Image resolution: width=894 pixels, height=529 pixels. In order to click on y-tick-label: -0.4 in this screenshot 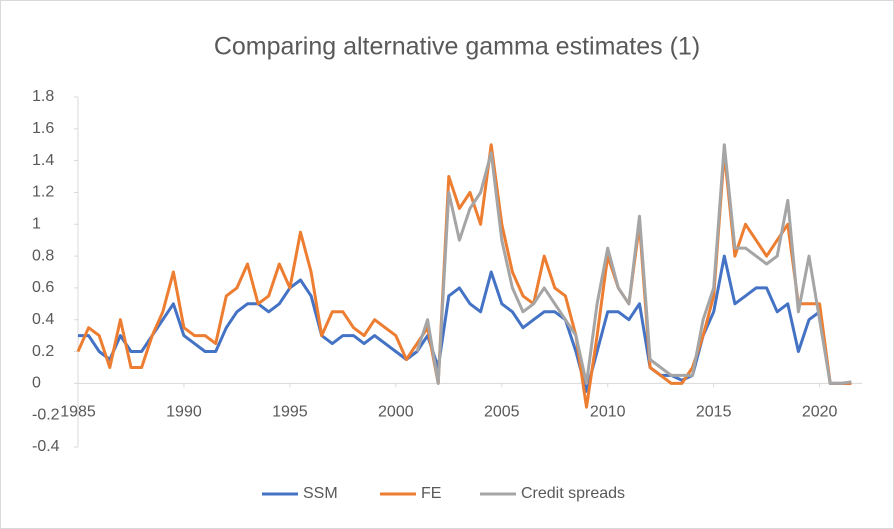, I will do `click(46, 446)`.